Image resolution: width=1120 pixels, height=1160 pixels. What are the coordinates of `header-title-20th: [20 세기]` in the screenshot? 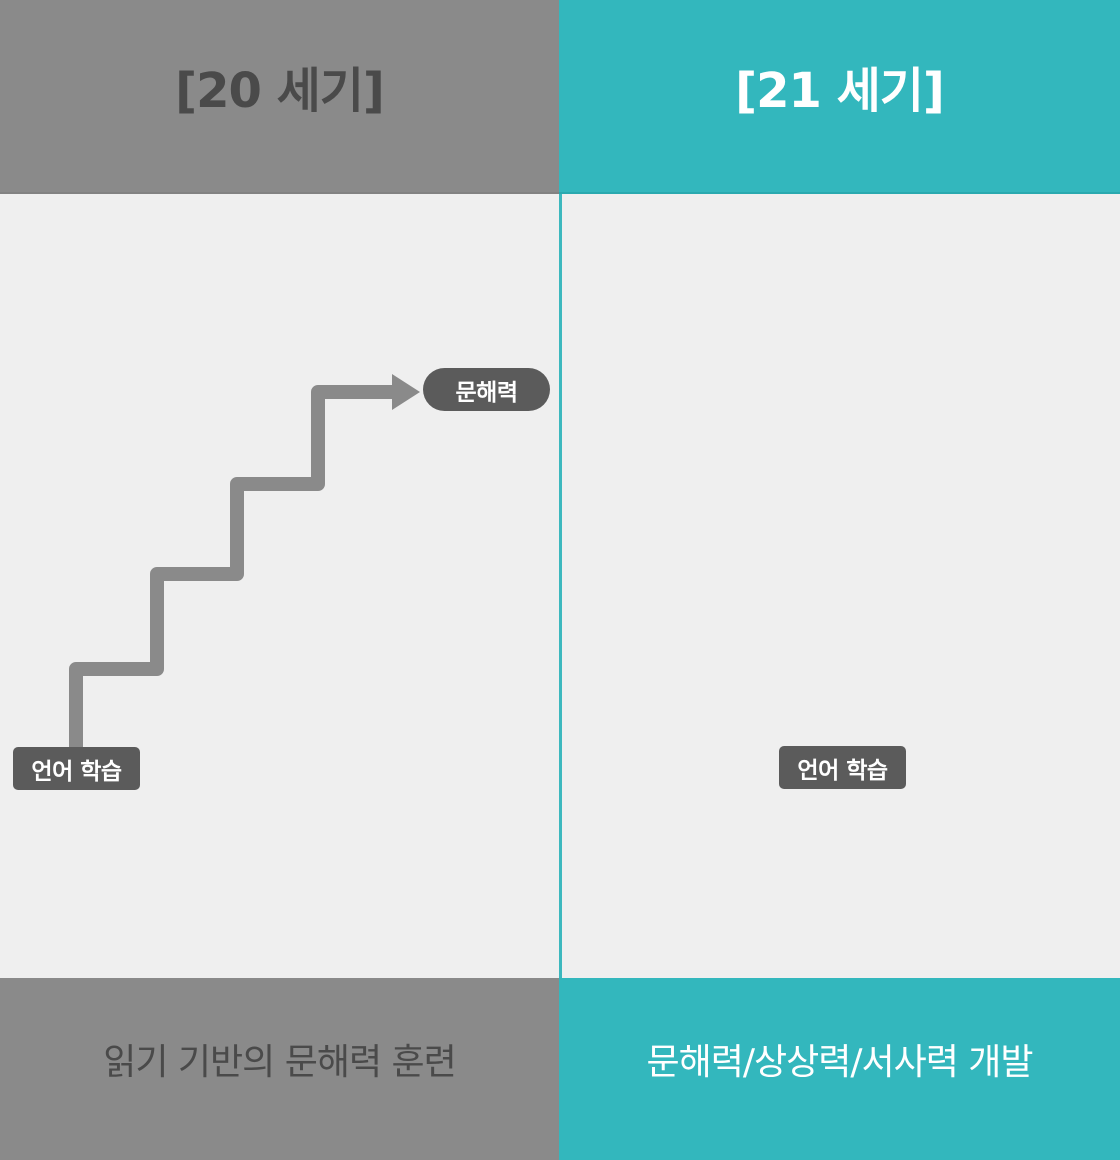 It's located at (280, 91).